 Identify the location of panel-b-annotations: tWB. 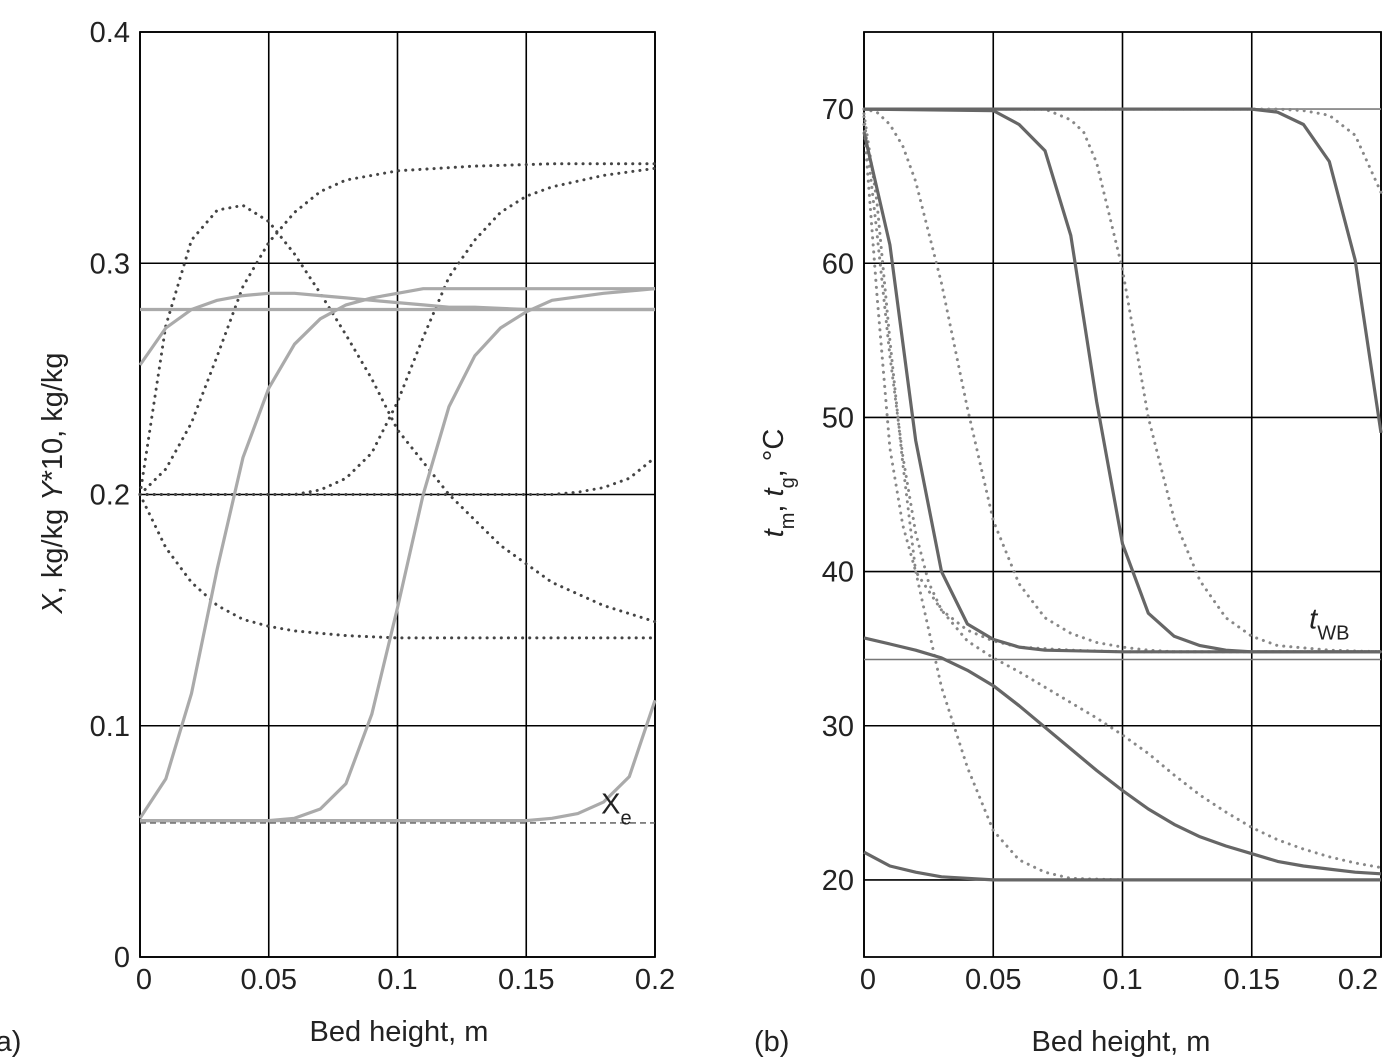
(1329, 624).